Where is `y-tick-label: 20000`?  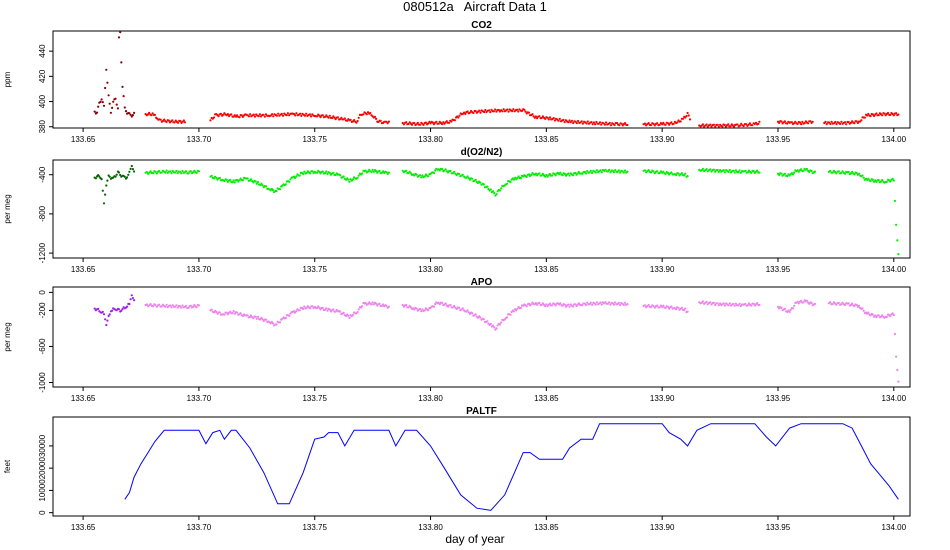
y-tick-label: 20000 is located at coordinates (42, 467).